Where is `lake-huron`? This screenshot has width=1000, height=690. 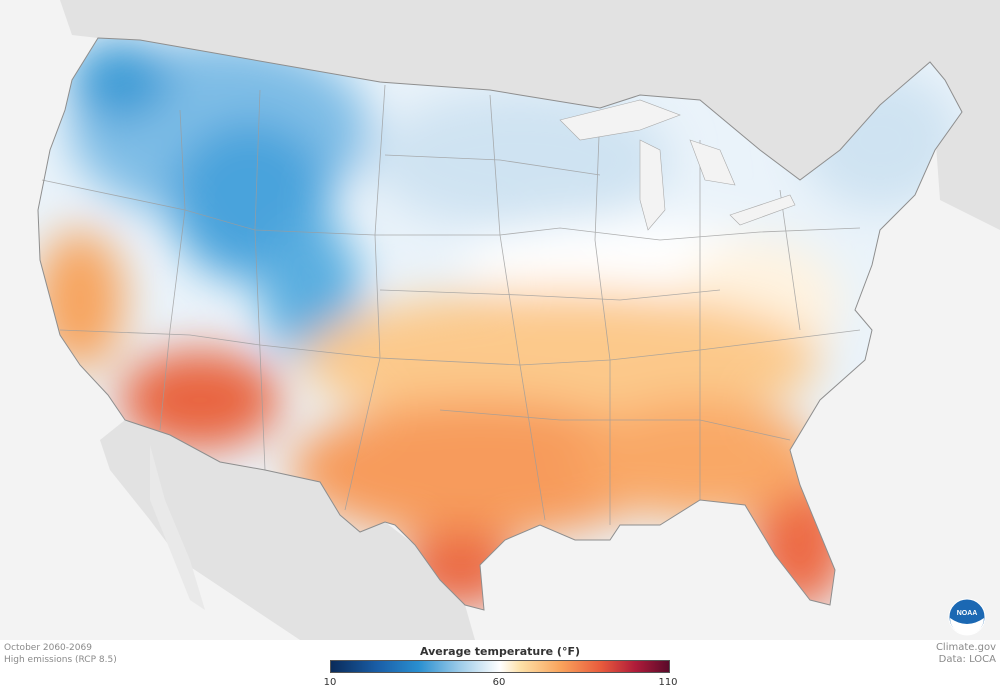
lake-huron is located at coordinates (712, 162).